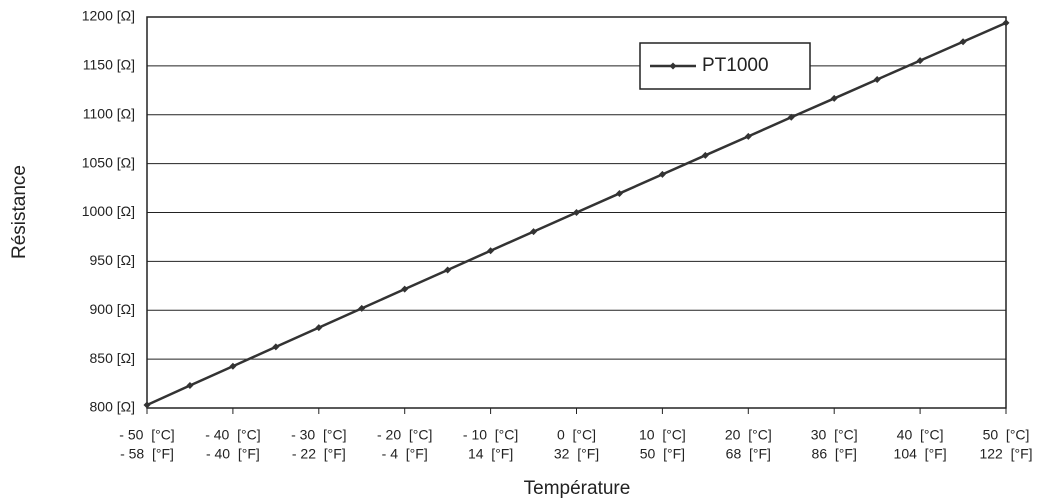  What do you see at coordinates (108, 211) in the screenshot?
I see `y-tick-label: 1000 [Ω]` at bounding box center [108, 211].